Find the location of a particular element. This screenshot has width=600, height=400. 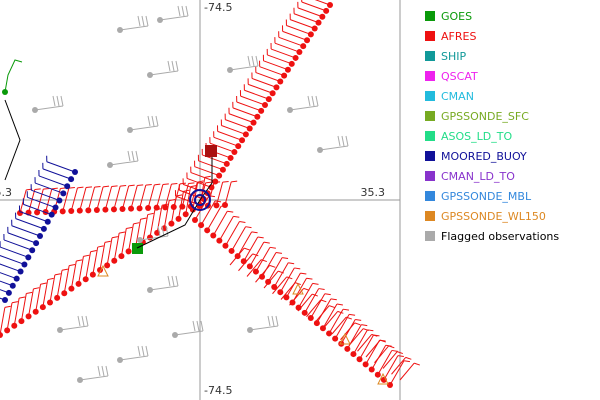

axis-label-top: -74.5 is located at coordinates (218, 7).